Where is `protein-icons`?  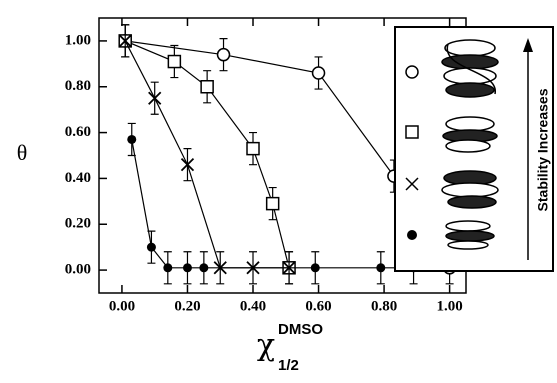
protein-icons is located at coordinates (470, 144).